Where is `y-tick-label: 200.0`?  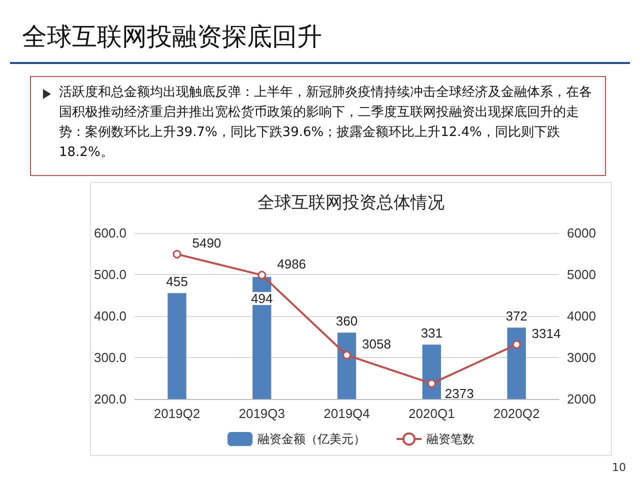 y-tick-label: 200.0 is located at coordinates (110, 399).